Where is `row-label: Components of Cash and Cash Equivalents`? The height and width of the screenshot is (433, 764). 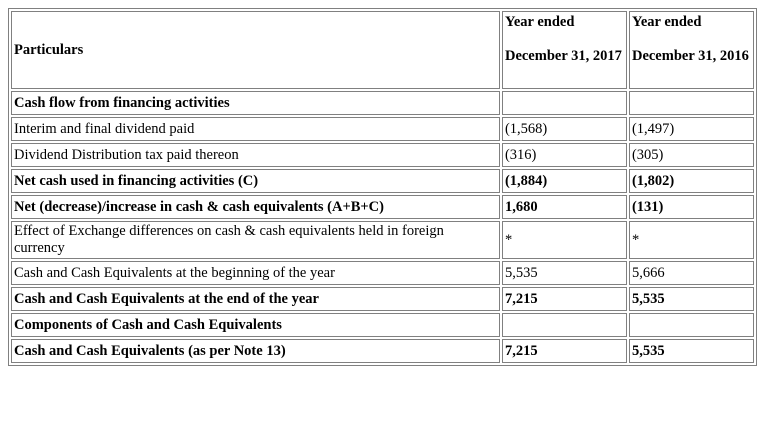
row-label: Components of Cash and Cash Equivalents is located at coordinates (255, 325).